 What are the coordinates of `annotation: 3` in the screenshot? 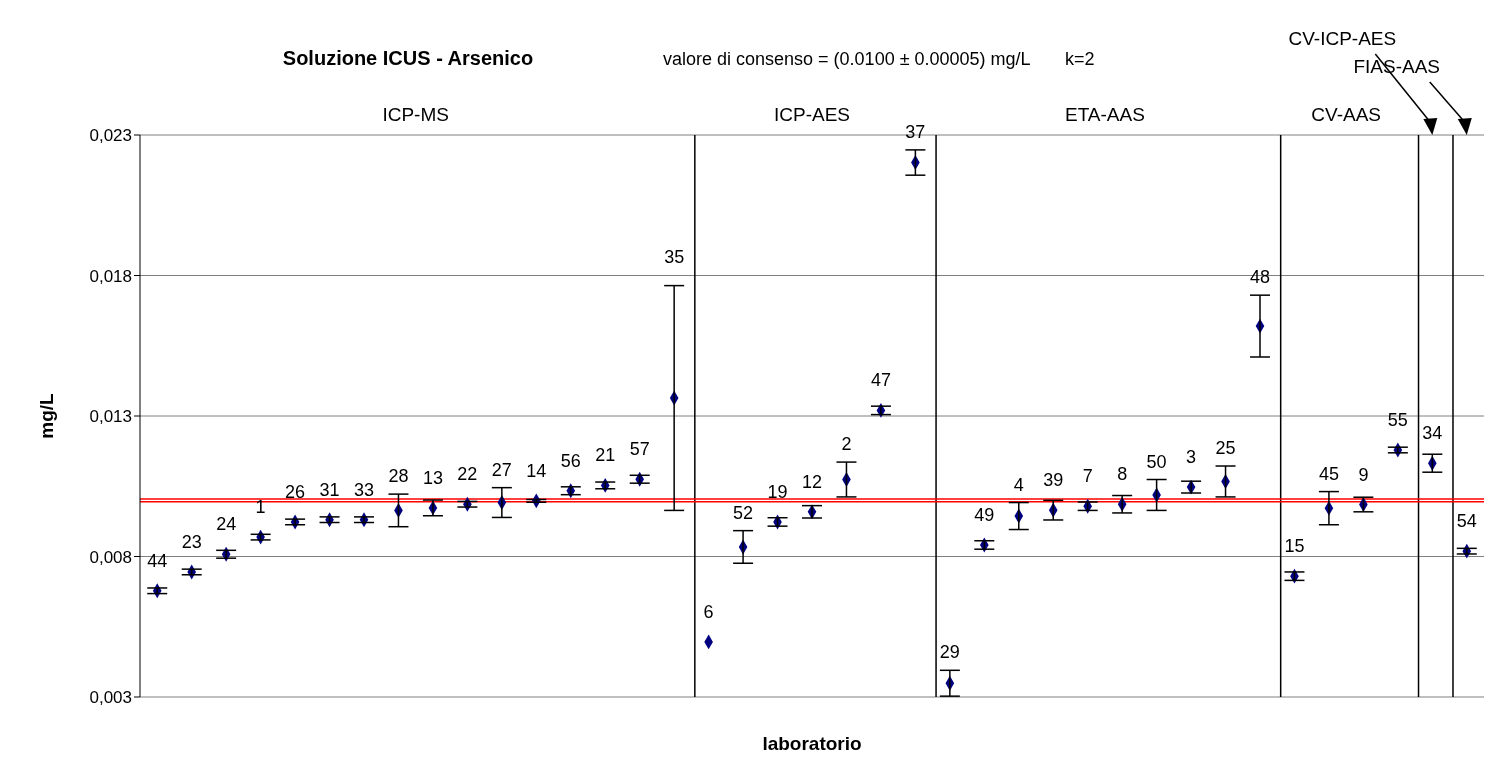 It's located at (1191, 457).